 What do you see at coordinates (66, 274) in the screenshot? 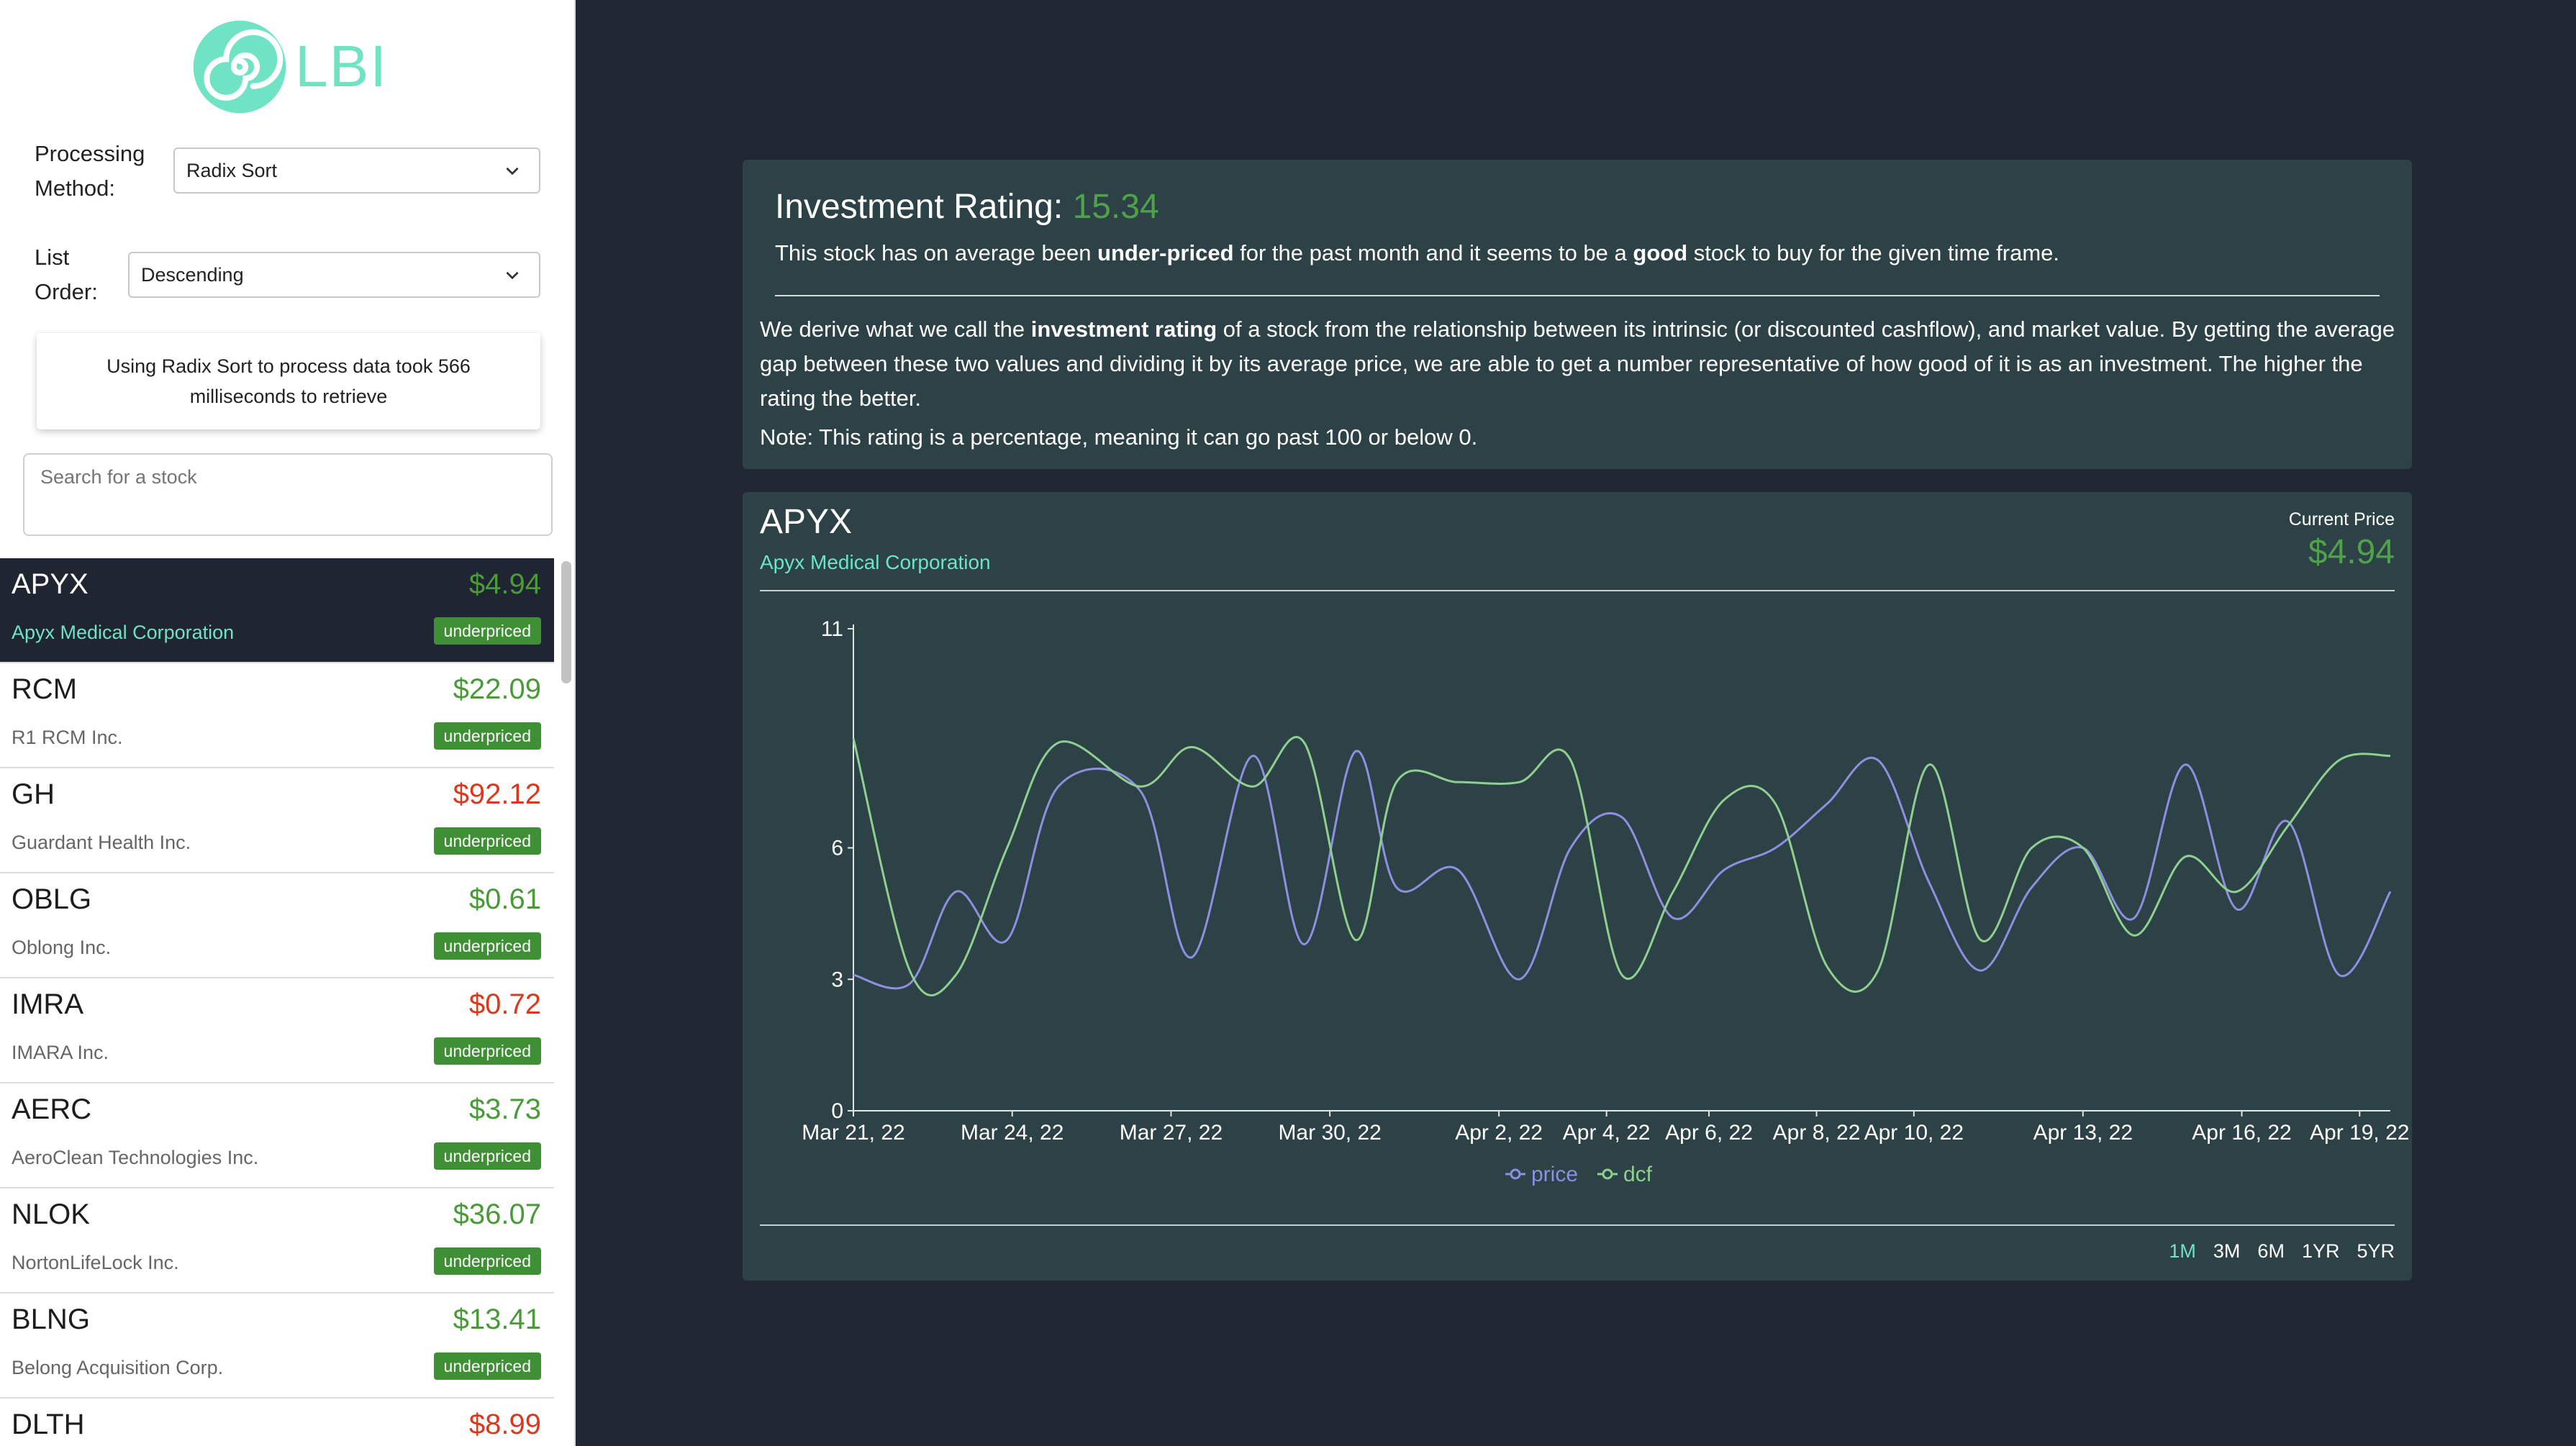
I see `list-order-label: List Order:` at bounding box center [66, 274].